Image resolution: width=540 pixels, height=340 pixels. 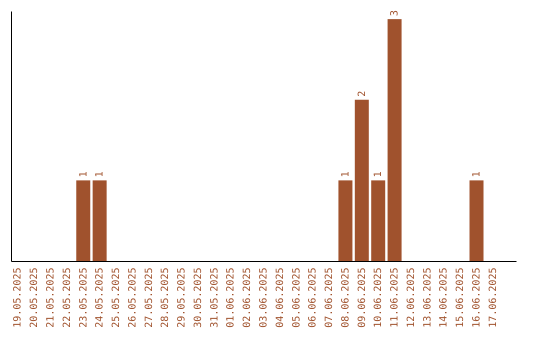 I want to click on x-tick-label: 13.06.2025, so click(x=428, y=298).